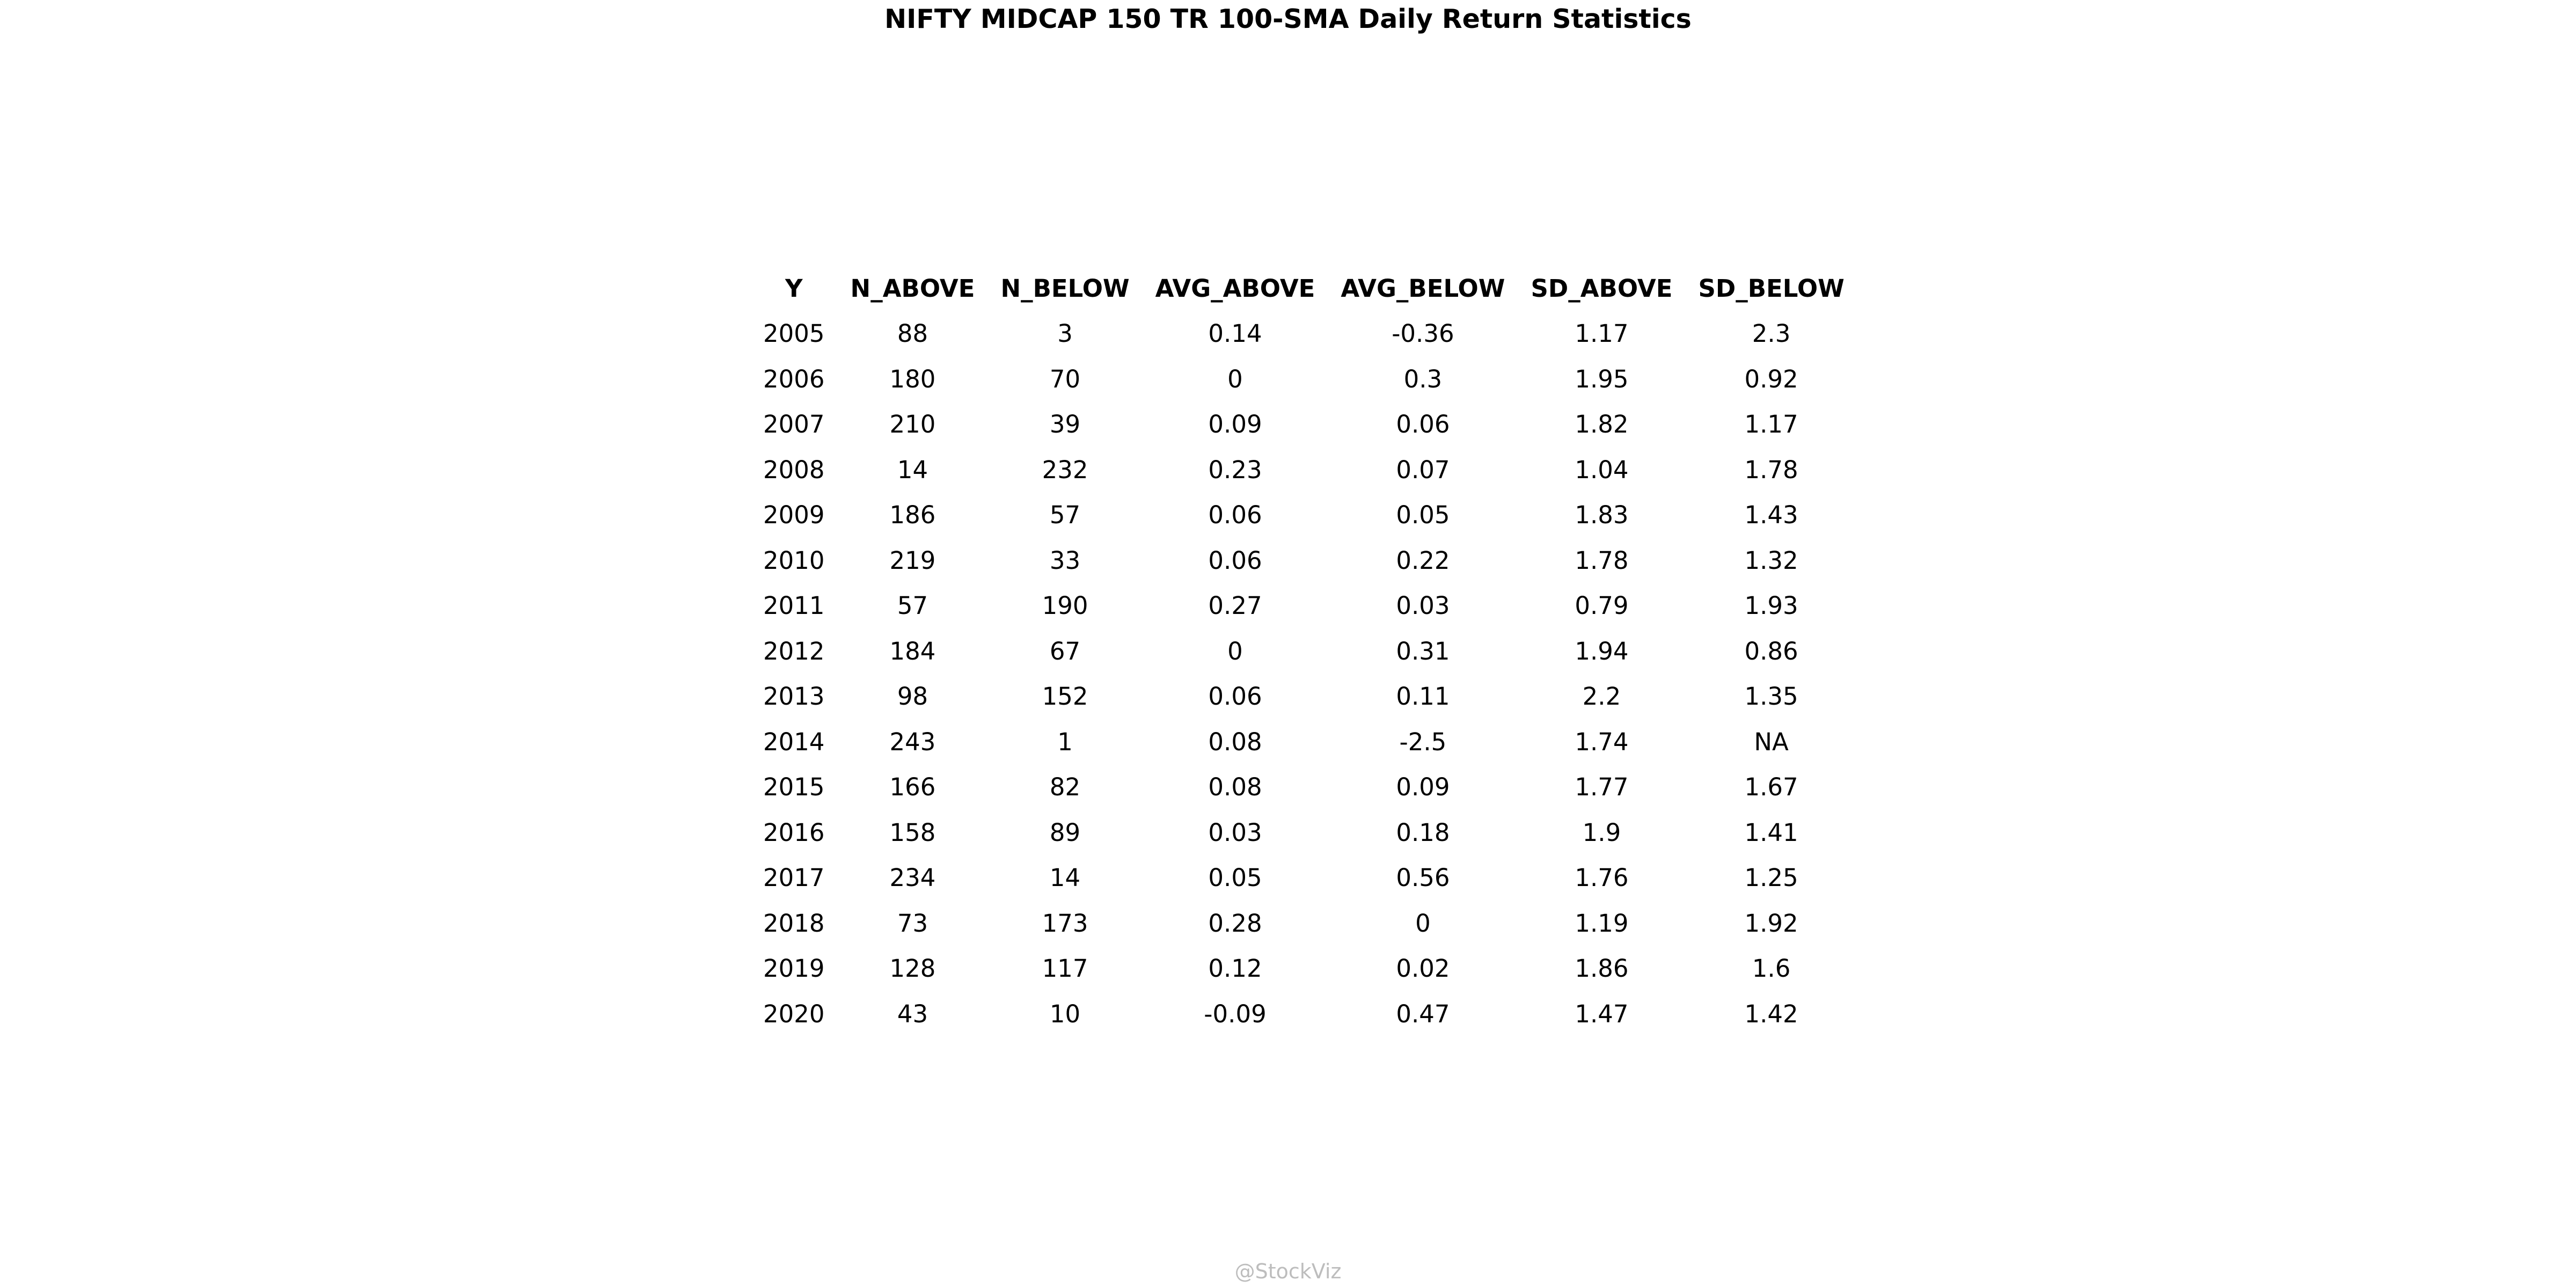  Describe the element at coordinates (1303, 833) in the screenshot. I see `table-row: 2016 158 89 0.03 0.18 1.9 1.41` at that location.